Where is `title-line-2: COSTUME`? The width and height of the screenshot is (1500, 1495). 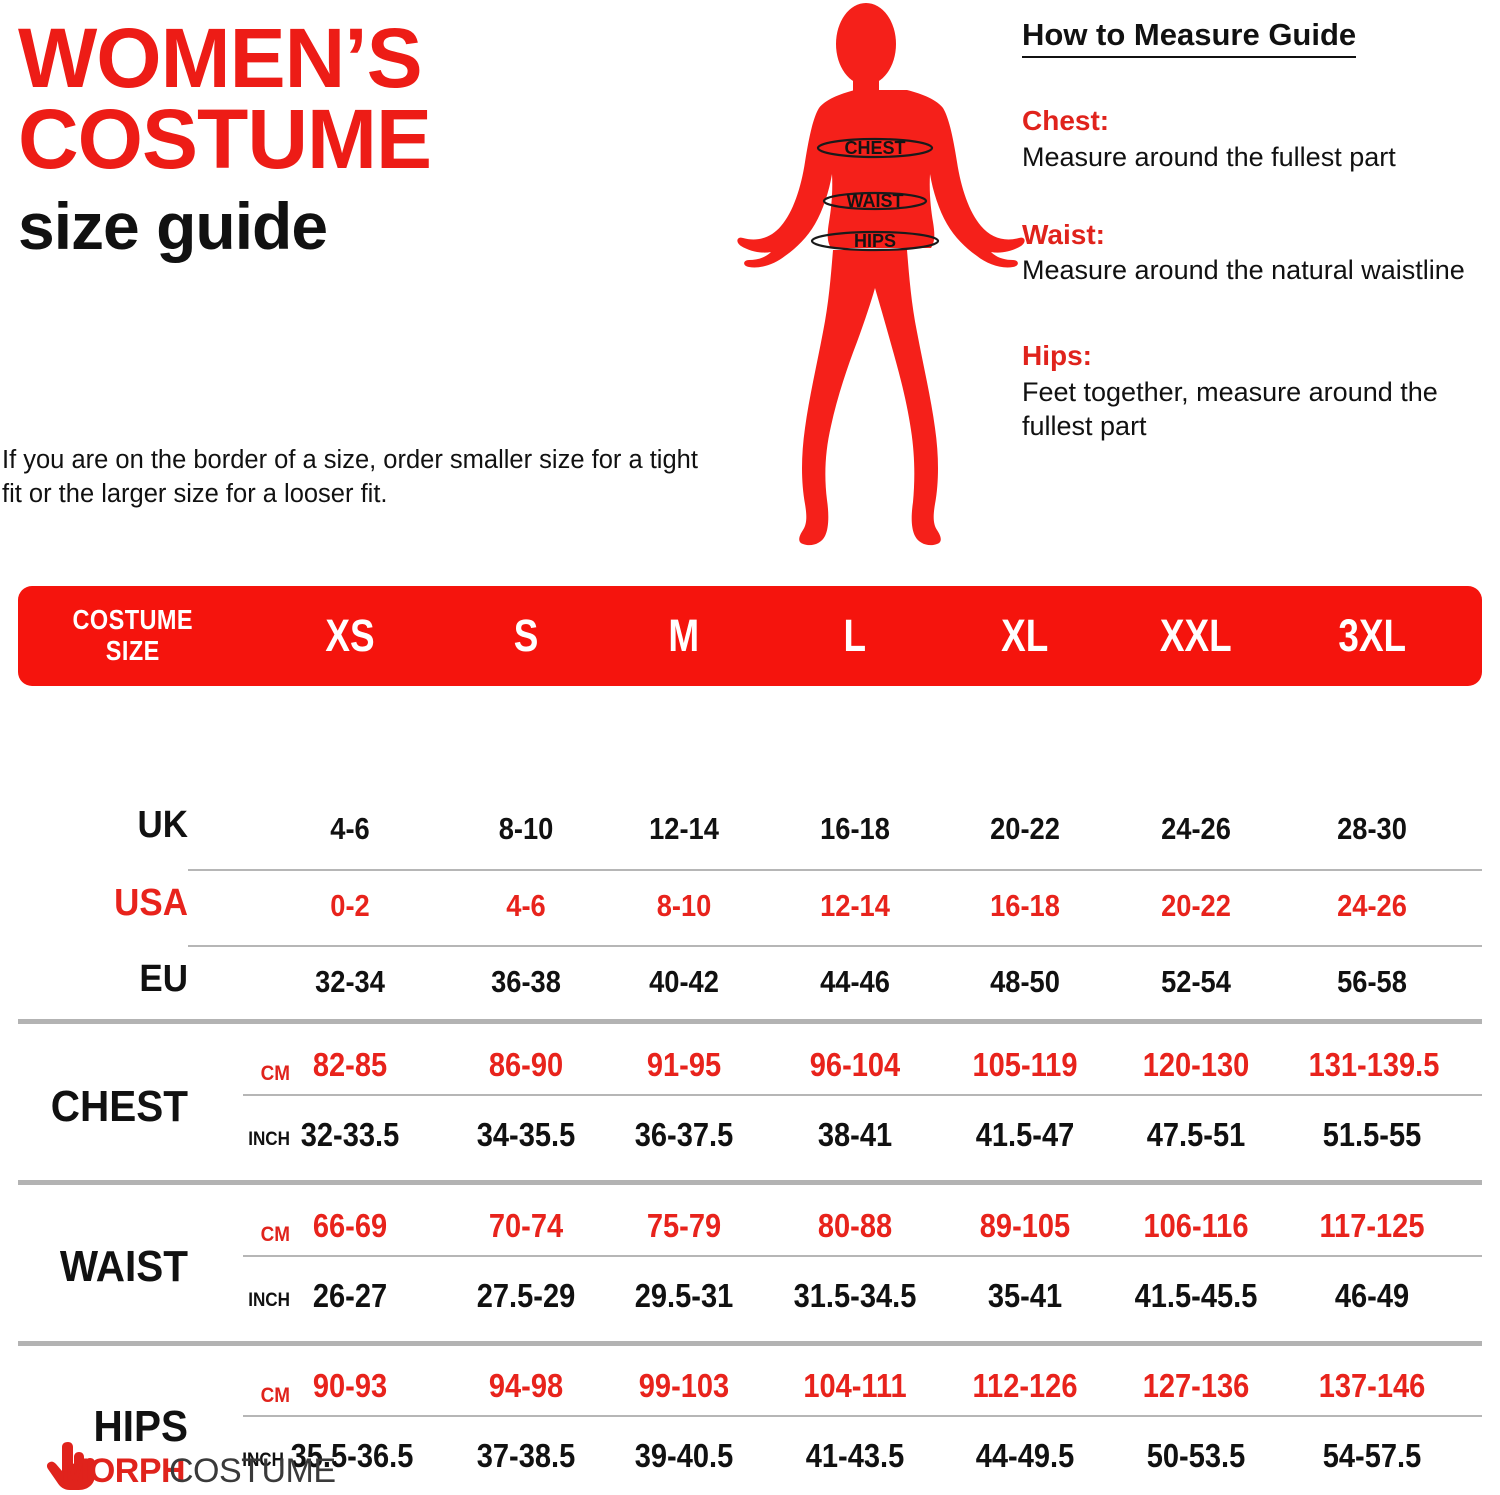
title-line-2: COSTUME is located at coordinates (225, 139).